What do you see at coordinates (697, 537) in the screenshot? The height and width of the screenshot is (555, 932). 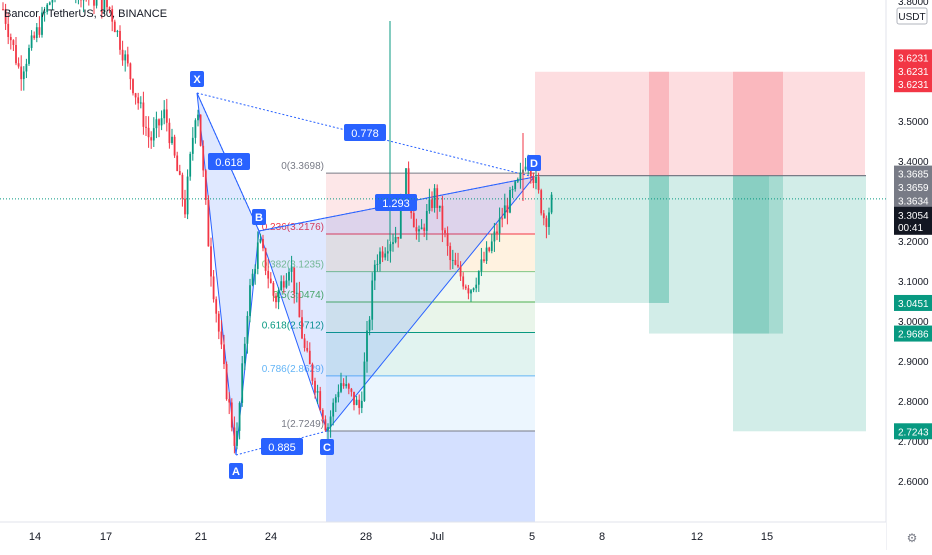 I see `x-tick-label: 12` at bounding box center [697, 537].